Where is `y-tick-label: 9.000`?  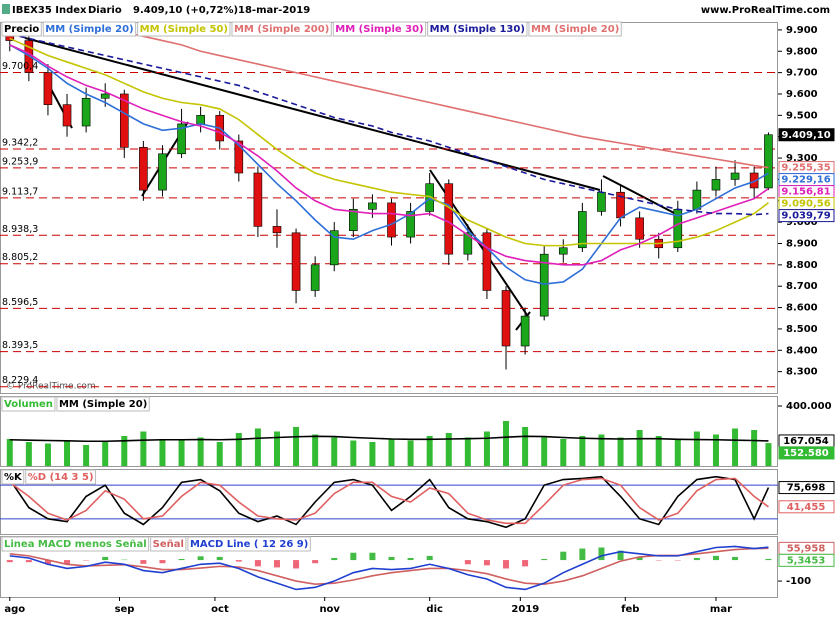 y-tick-label: 9.000 is located at coordinates (802, 222).